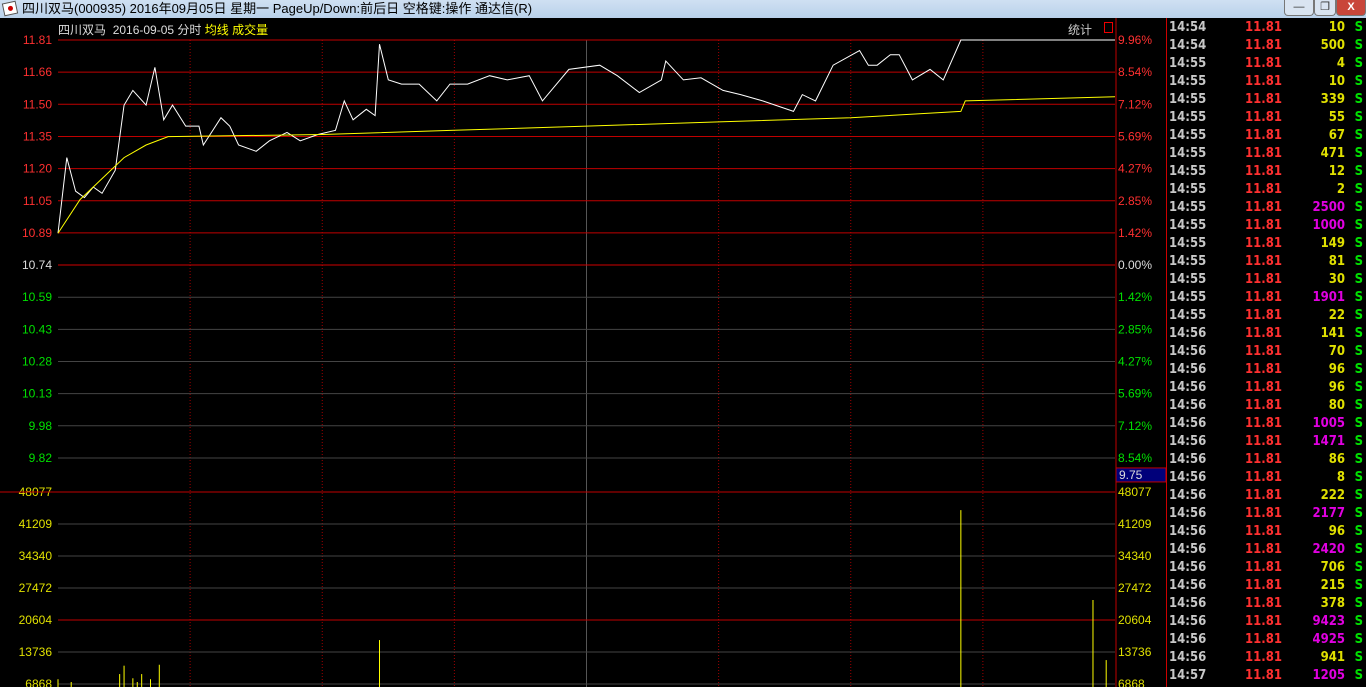 The width and height of the screenshot is (1366, 687). Describe the element at coordinates (1266, 118) in the screenshot. I see `tick-row: 14:55 11.81 55 S` at that location.